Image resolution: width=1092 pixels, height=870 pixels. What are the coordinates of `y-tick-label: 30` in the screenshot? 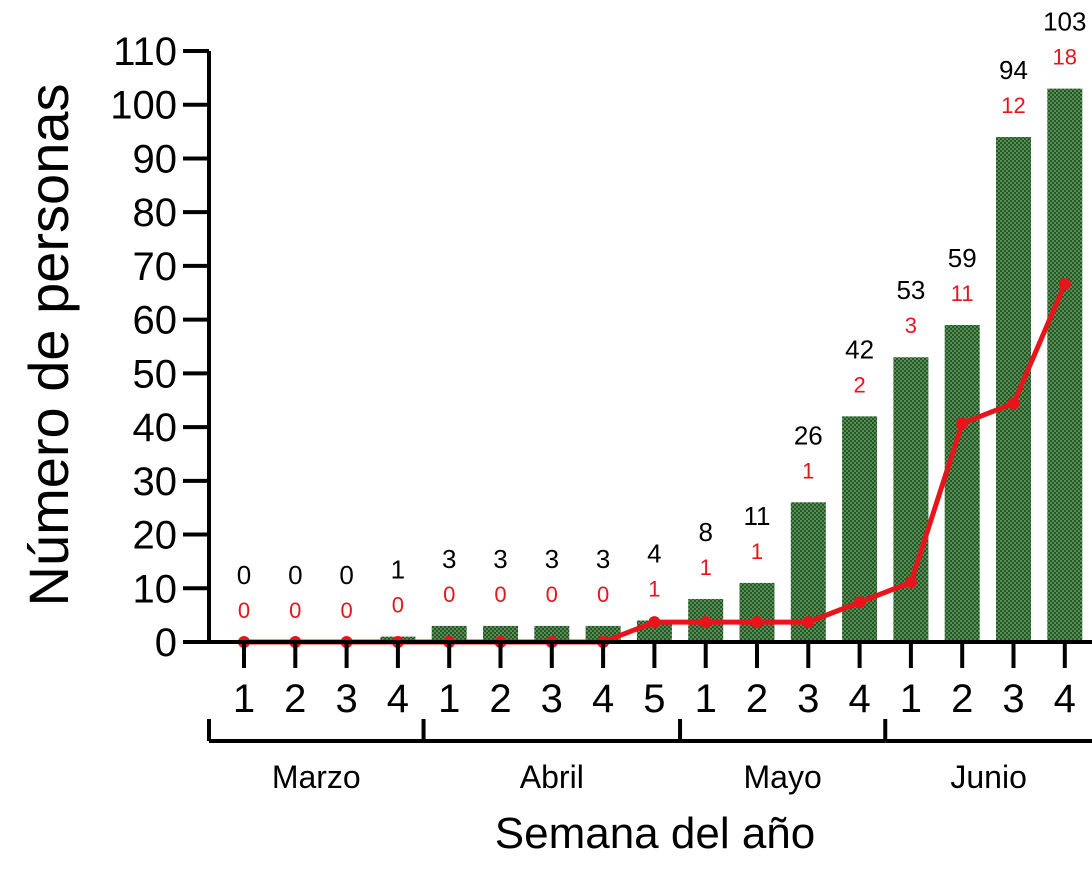 It's located at (155, 482).